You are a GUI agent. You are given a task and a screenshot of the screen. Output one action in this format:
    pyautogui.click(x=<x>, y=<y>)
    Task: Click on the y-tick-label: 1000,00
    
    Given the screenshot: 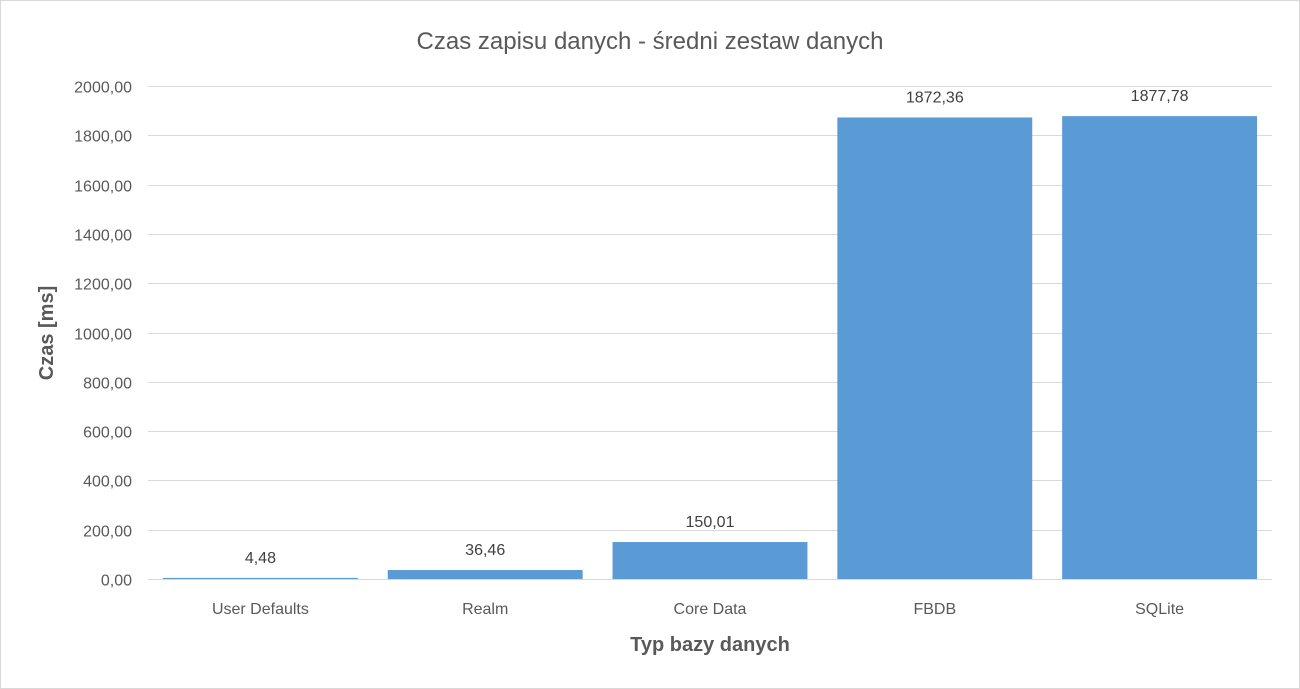 What is the action you would take?
    pyautogui.click(x=103, y=335)
    